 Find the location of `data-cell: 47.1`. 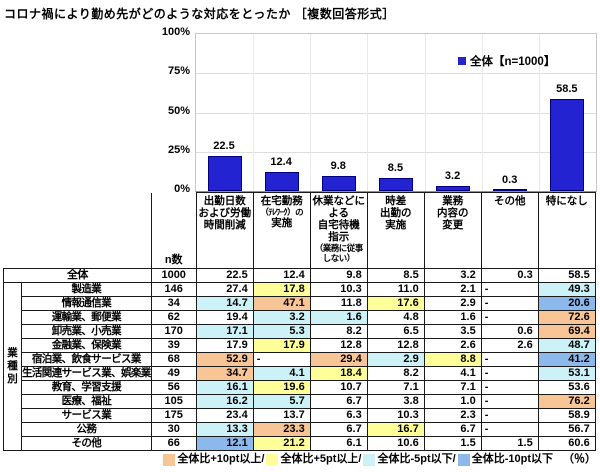

data-cell: 47.1 is located at coordinates (281, 303).